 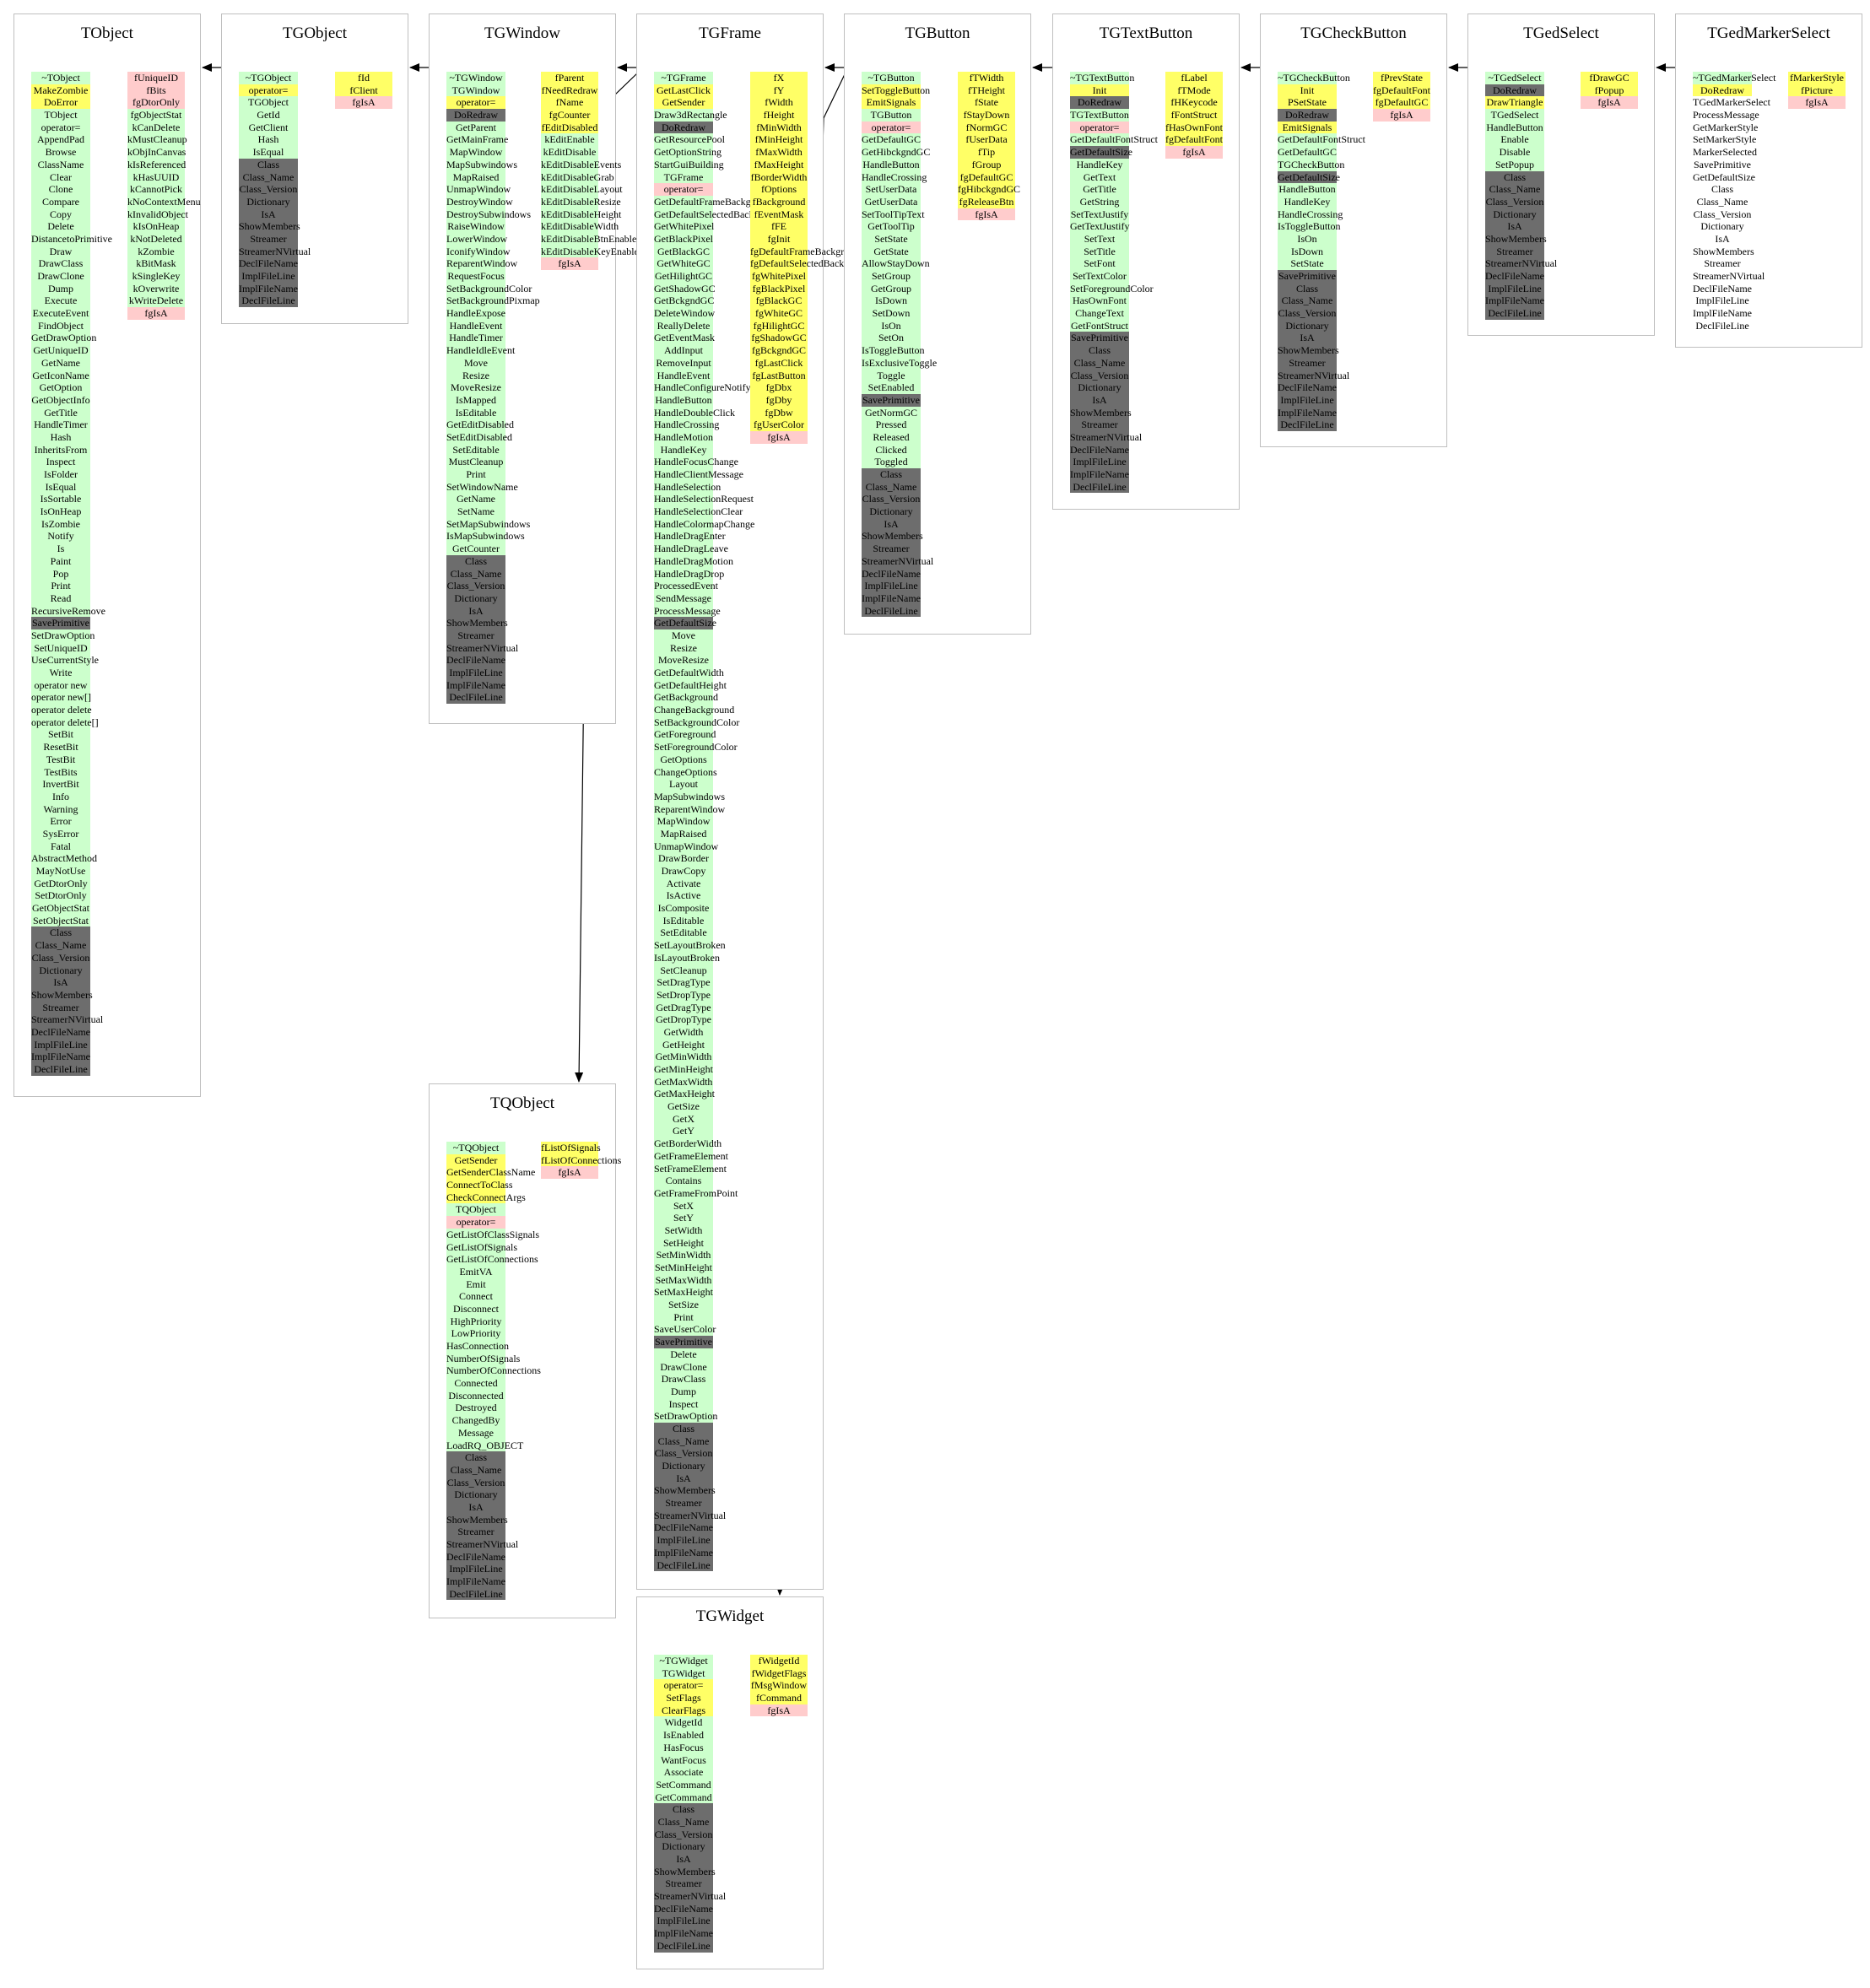 I want to click on method-getid: GetId, so click(x=268, y=116).